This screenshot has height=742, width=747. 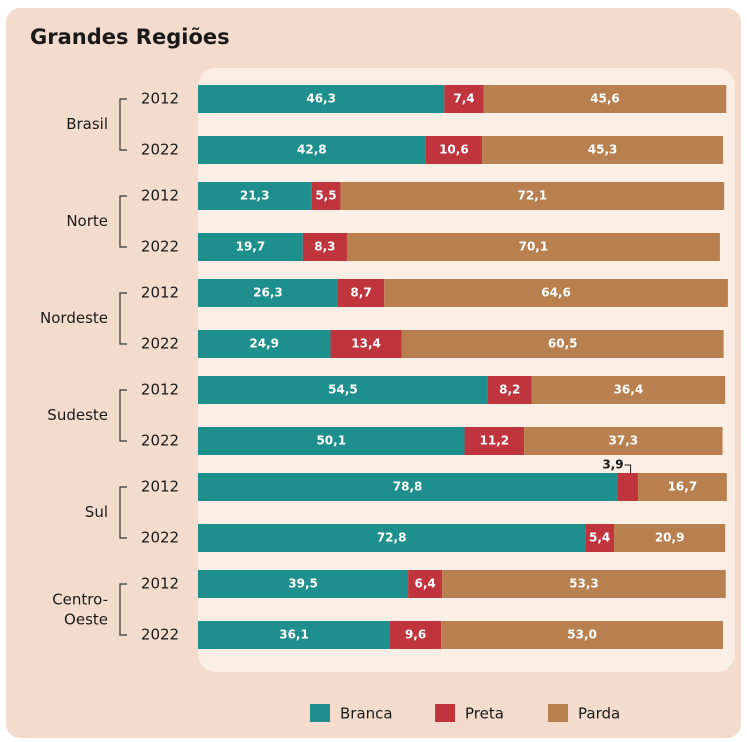 I want to click on group-label: Norte, so click(x=87, y=221).